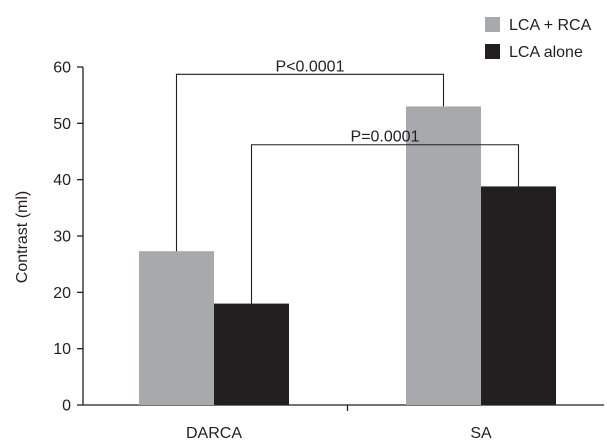  Describe the element at coordinates (343, 423) in the screenshot. I see `x-axis: DARCA SA` at that location.